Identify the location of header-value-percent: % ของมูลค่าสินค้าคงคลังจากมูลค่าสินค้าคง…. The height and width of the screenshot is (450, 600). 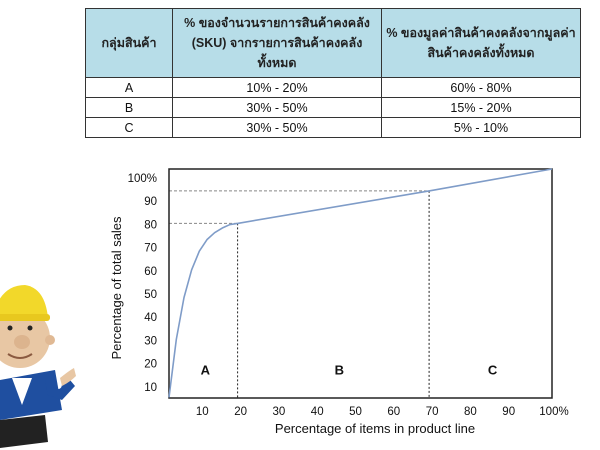
(481, 43).